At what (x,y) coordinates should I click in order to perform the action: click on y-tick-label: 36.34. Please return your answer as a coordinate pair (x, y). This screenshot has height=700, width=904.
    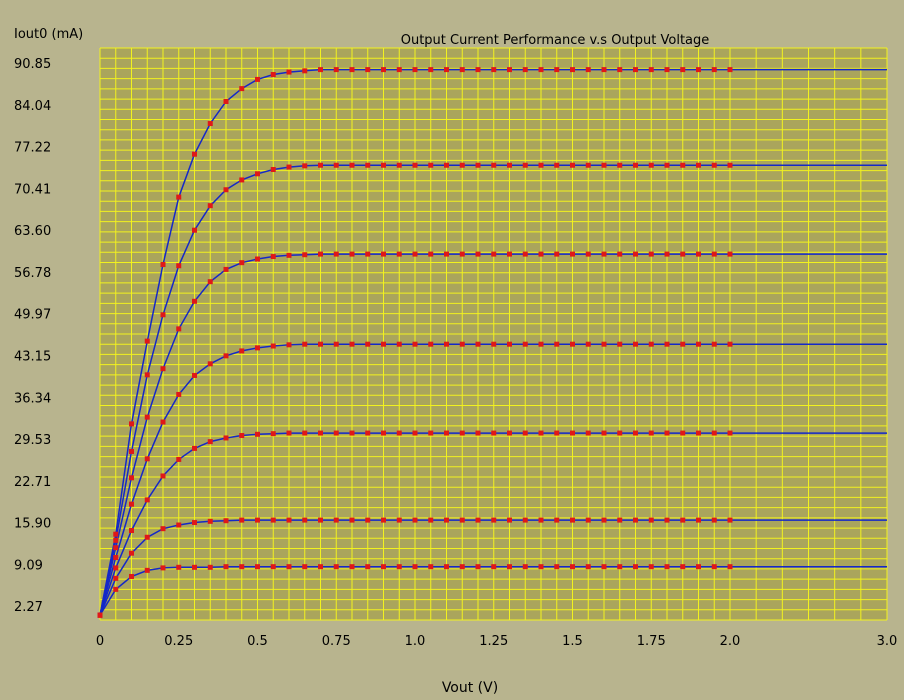
    Looking at the image, I should click on (32, 398).